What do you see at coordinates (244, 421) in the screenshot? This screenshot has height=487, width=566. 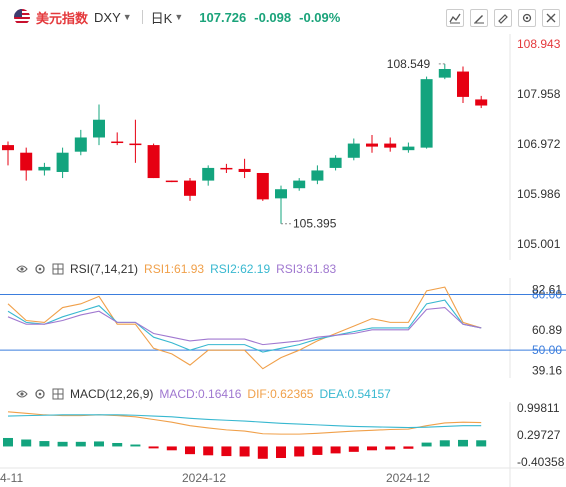 I see `macd-series-line` at bounding box center [244, 421].